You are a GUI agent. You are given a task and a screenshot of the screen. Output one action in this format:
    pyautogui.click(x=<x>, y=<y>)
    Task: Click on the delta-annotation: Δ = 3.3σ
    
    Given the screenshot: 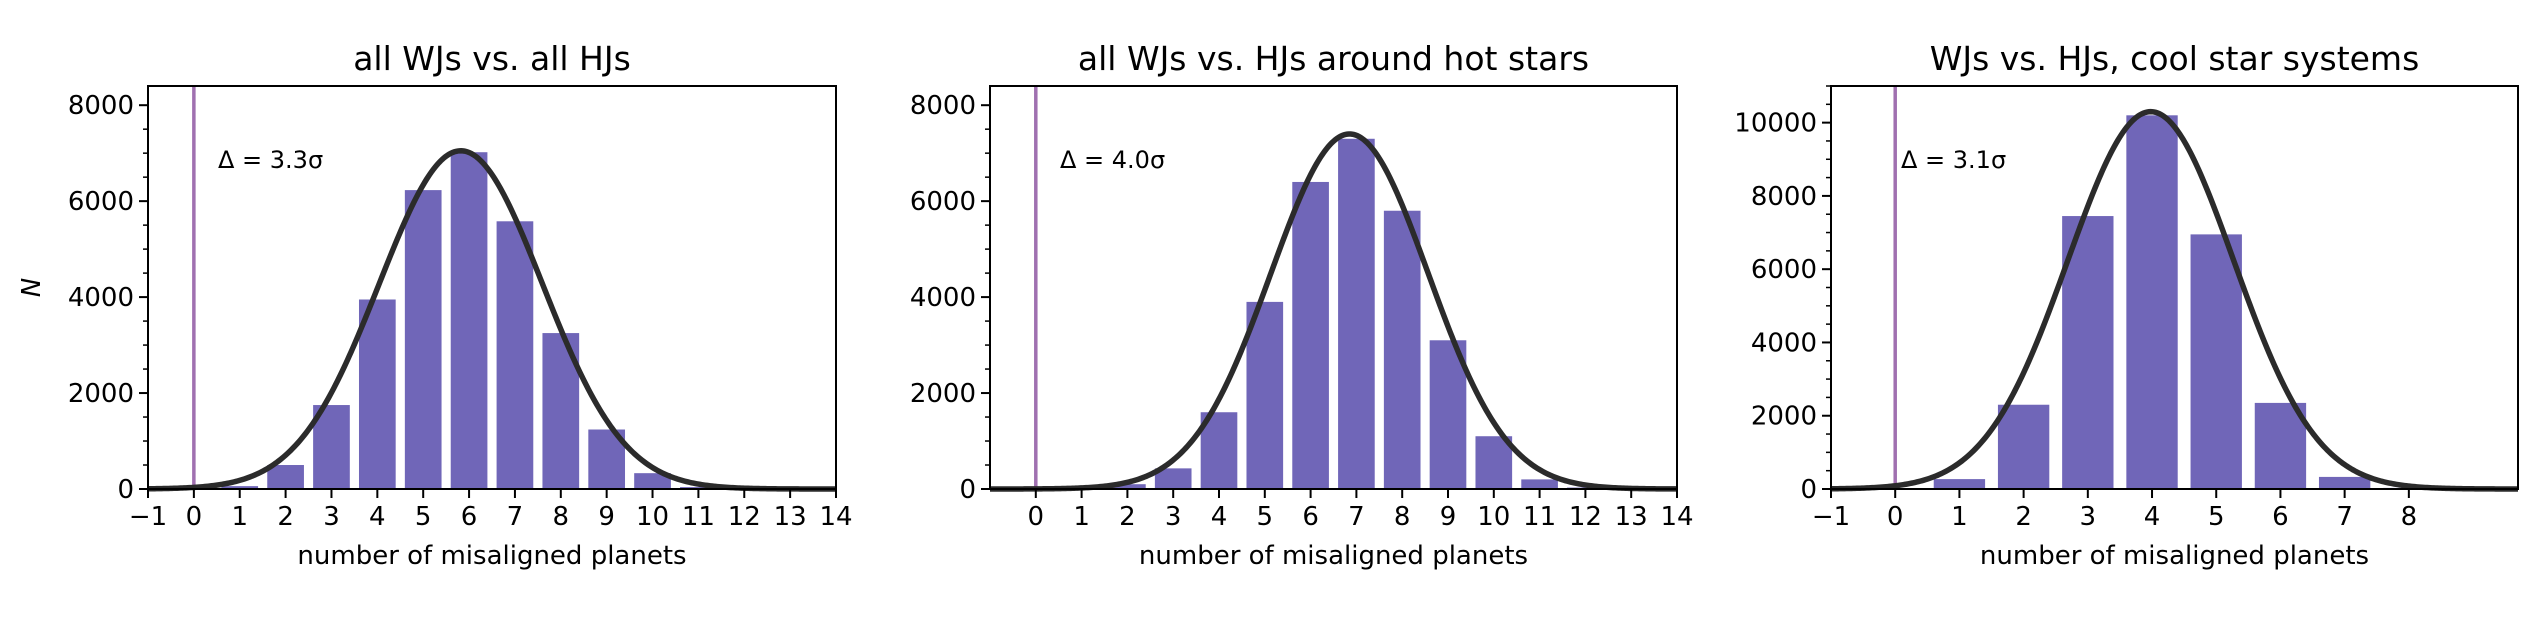 What is the action you would take?
    pyautogui.click(x=270, y=160)
    